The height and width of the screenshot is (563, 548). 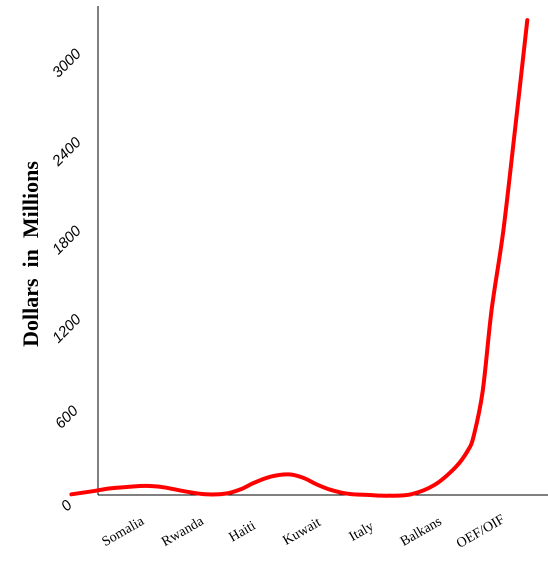 What do you see at coordinates (183, 532) in the screenshot?
I see `x-tick-label: Rwanda` at bounding box center [183, 532].